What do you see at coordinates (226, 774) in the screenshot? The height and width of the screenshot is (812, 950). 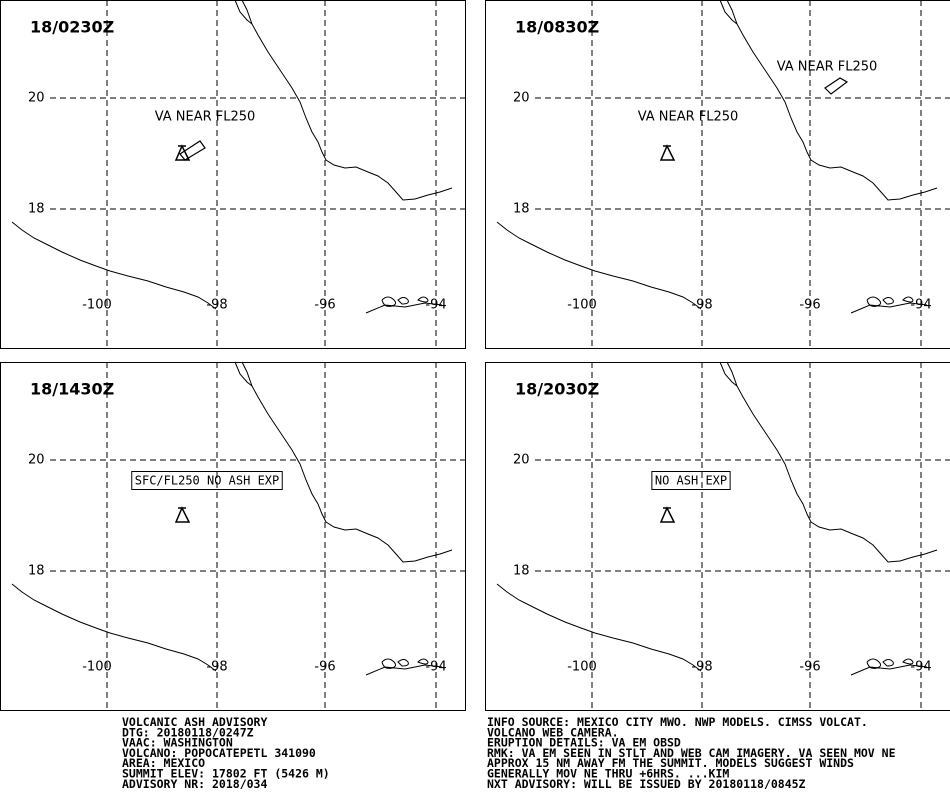 I see `advisory-line: SUMMIT ELEV: 17802 FT (5426 M)` at bounding box center [226, 774].